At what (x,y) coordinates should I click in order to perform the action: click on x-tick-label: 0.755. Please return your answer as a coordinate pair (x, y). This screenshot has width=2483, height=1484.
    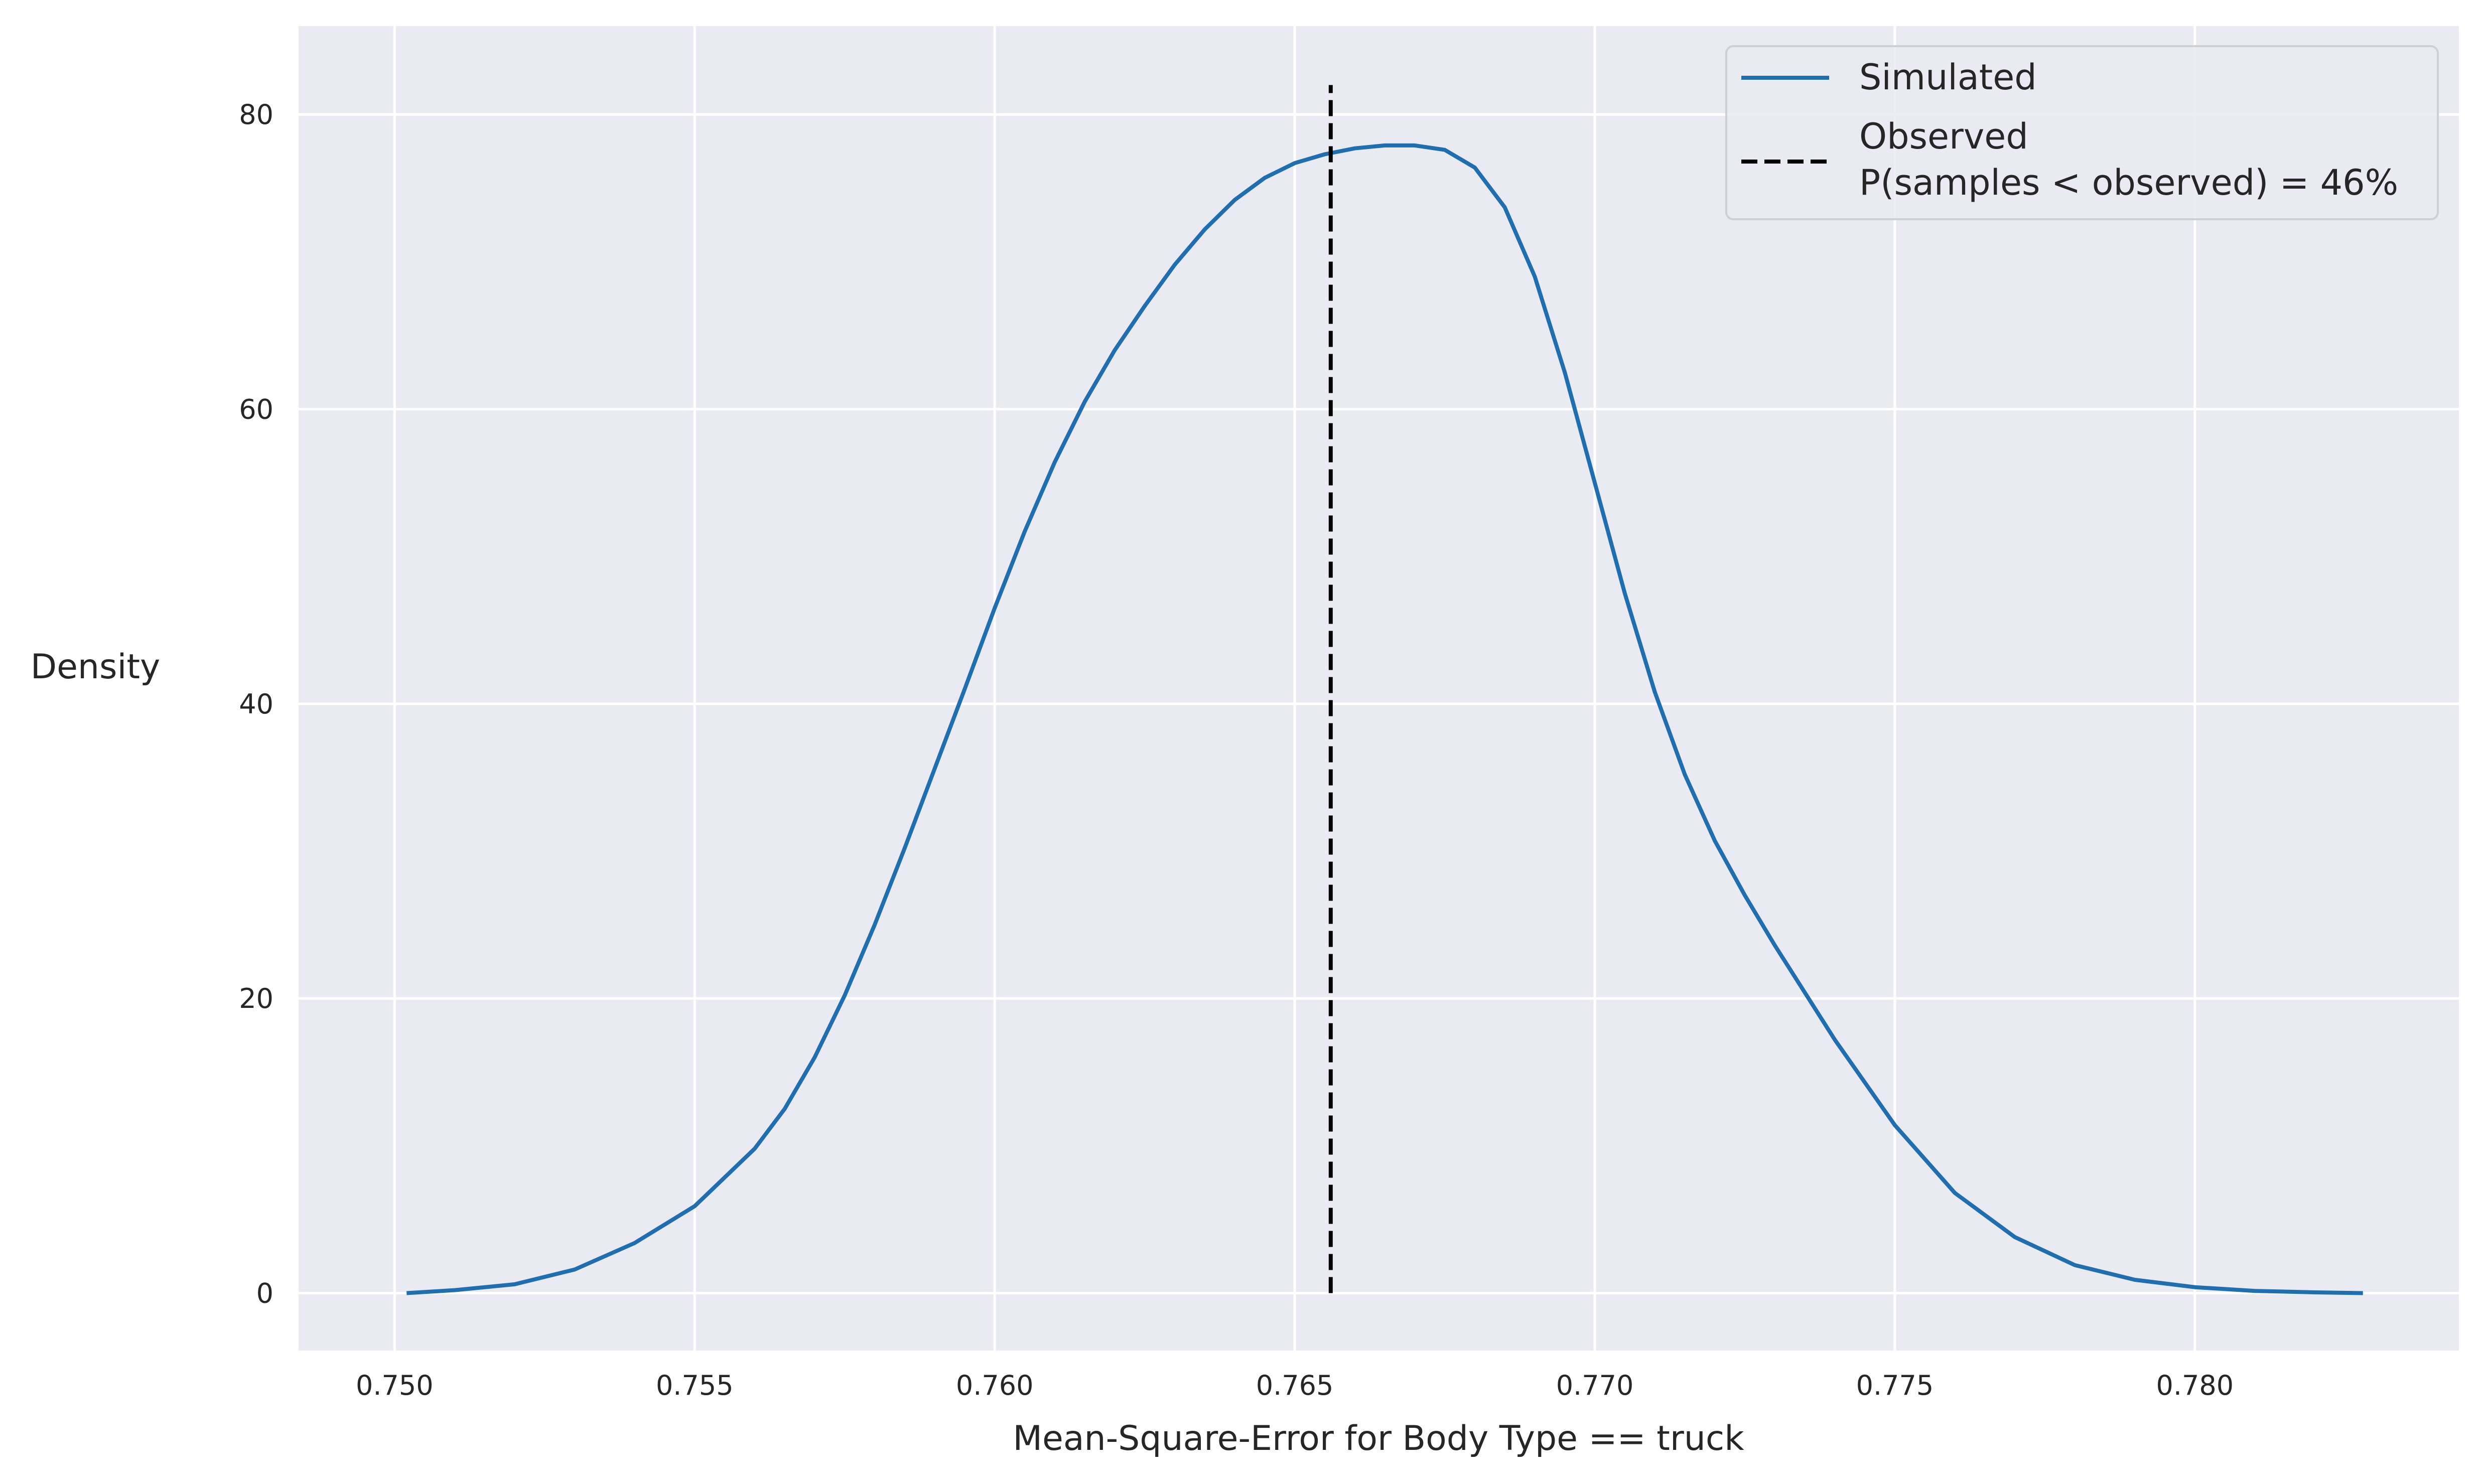
    Looking at the image, I should click on (695, 1386).